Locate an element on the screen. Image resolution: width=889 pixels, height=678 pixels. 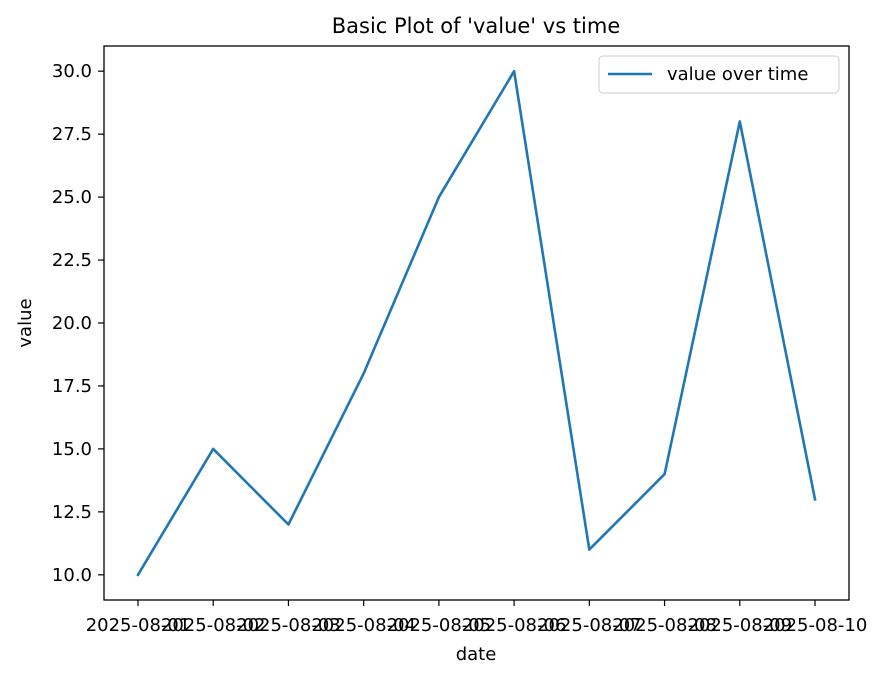
y-tick-label: 30.0 is located at coordinates (72, 71).